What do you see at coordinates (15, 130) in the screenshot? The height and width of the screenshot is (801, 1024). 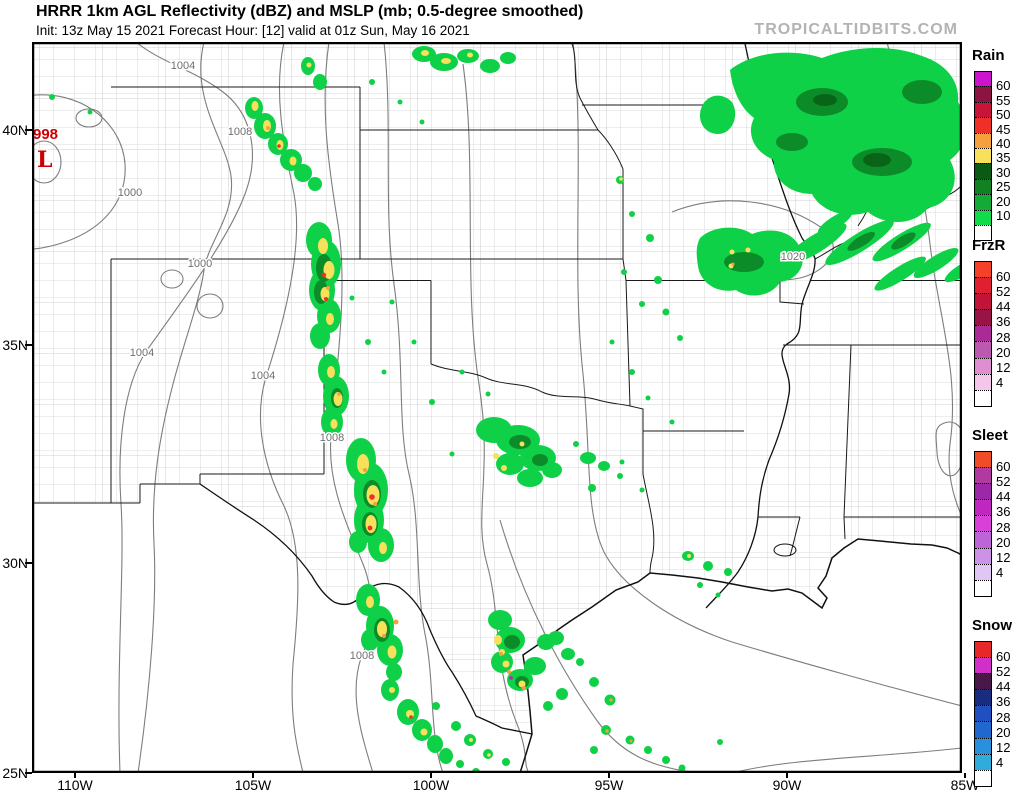 I see `lat-label: 40N` at bounding box center [15, 130].